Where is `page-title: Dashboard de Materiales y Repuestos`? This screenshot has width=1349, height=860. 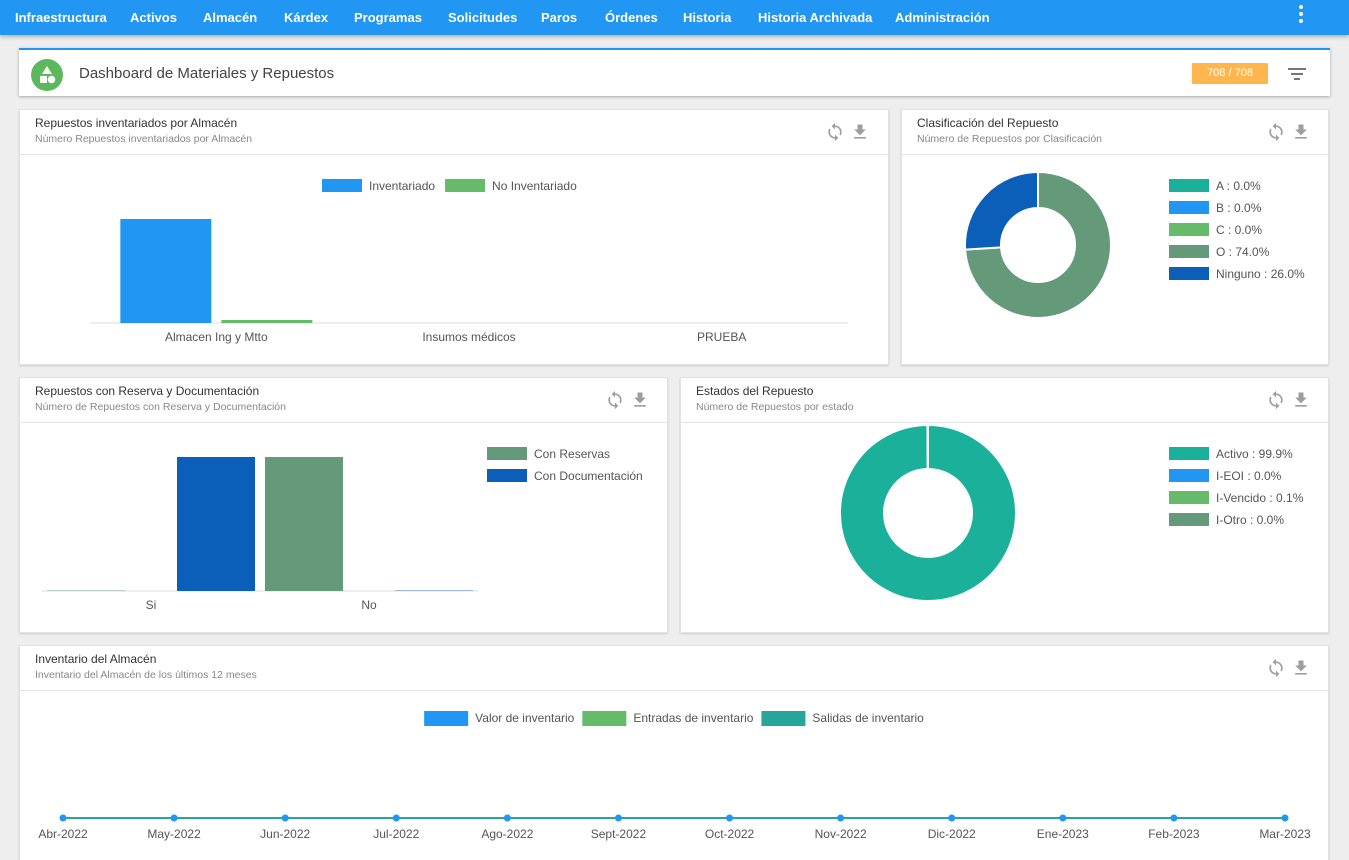 page-title: Dashboard de Materiales y Repuestos is located at coordinates (207, 73).